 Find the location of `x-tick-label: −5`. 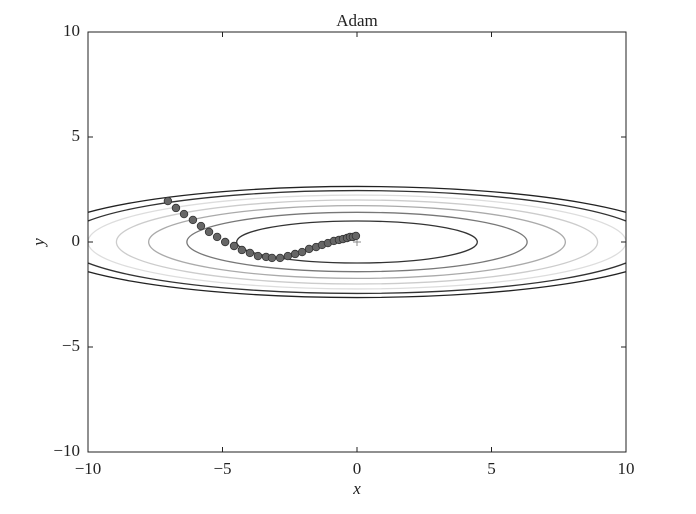

x-tick-label: −5 is located at coordinates (222, 468).